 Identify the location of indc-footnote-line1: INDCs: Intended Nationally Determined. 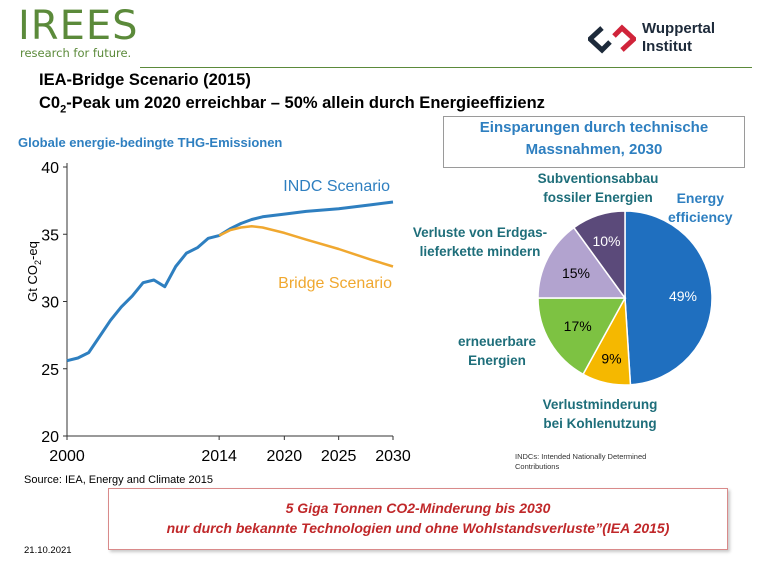
(581, 456).